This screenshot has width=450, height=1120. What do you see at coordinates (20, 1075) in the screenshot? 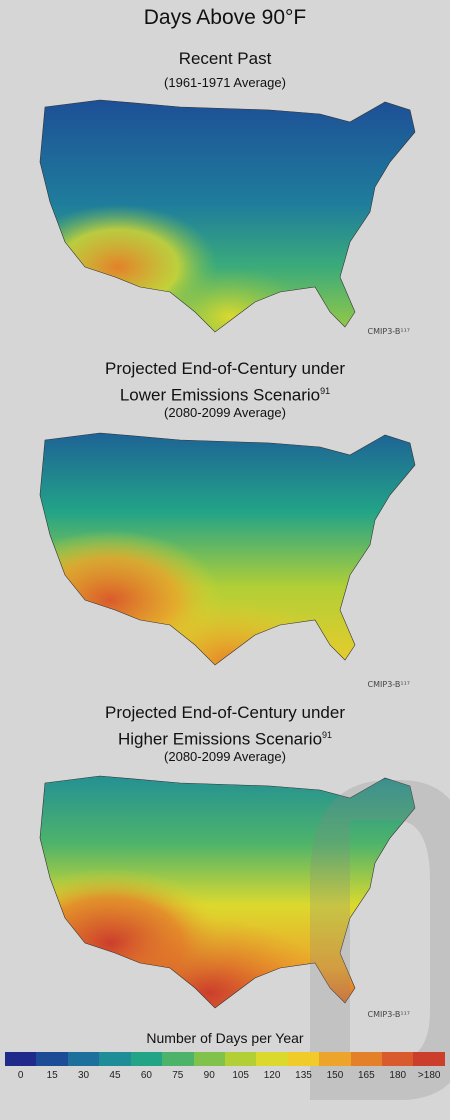
I see `legend-tick-label: 0` at bounding box center [20, 1075].